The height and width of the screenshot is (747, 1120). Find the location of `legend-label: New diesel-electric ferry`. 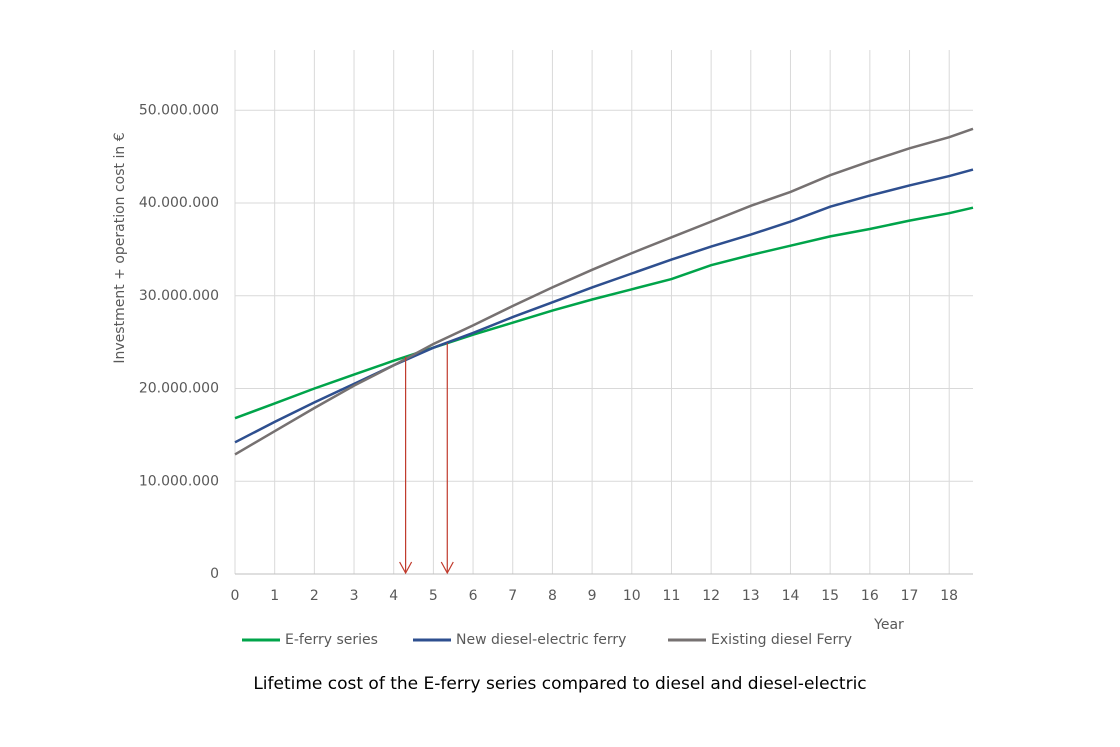

legend-label: New diesel-electric ferry is located at coordinates (541, 640).